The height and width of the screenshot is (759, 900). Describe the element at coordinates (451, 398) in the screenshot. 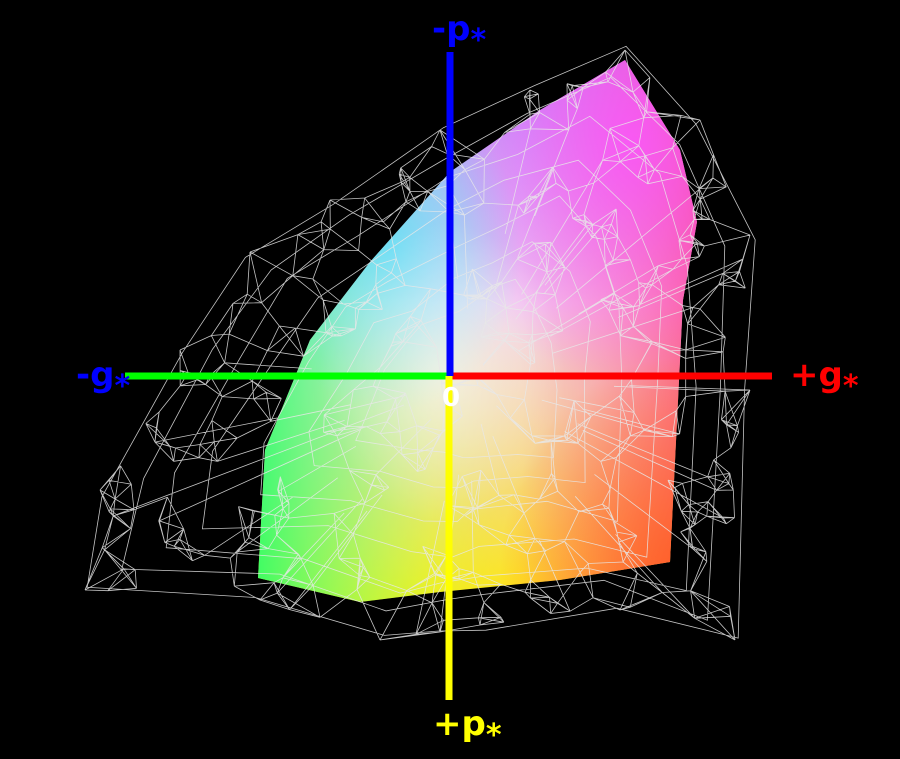

I see `origin-label: 0` at that location.